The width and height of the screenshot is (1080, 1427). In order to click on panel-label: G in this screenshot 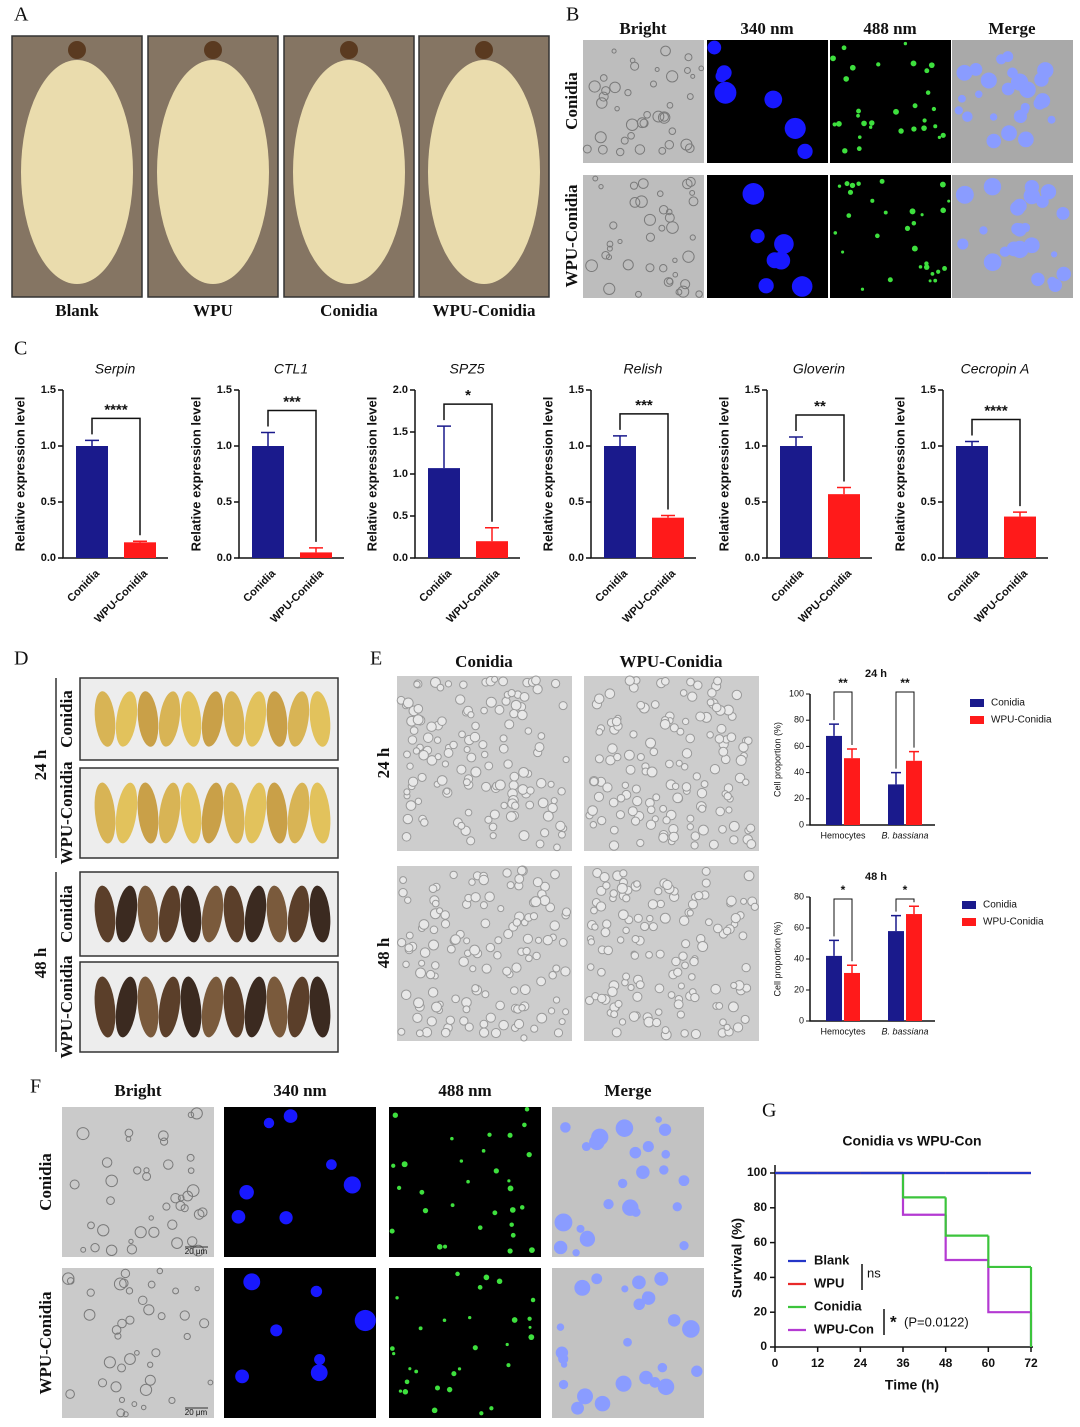, I will do `click(769, 1111)`.